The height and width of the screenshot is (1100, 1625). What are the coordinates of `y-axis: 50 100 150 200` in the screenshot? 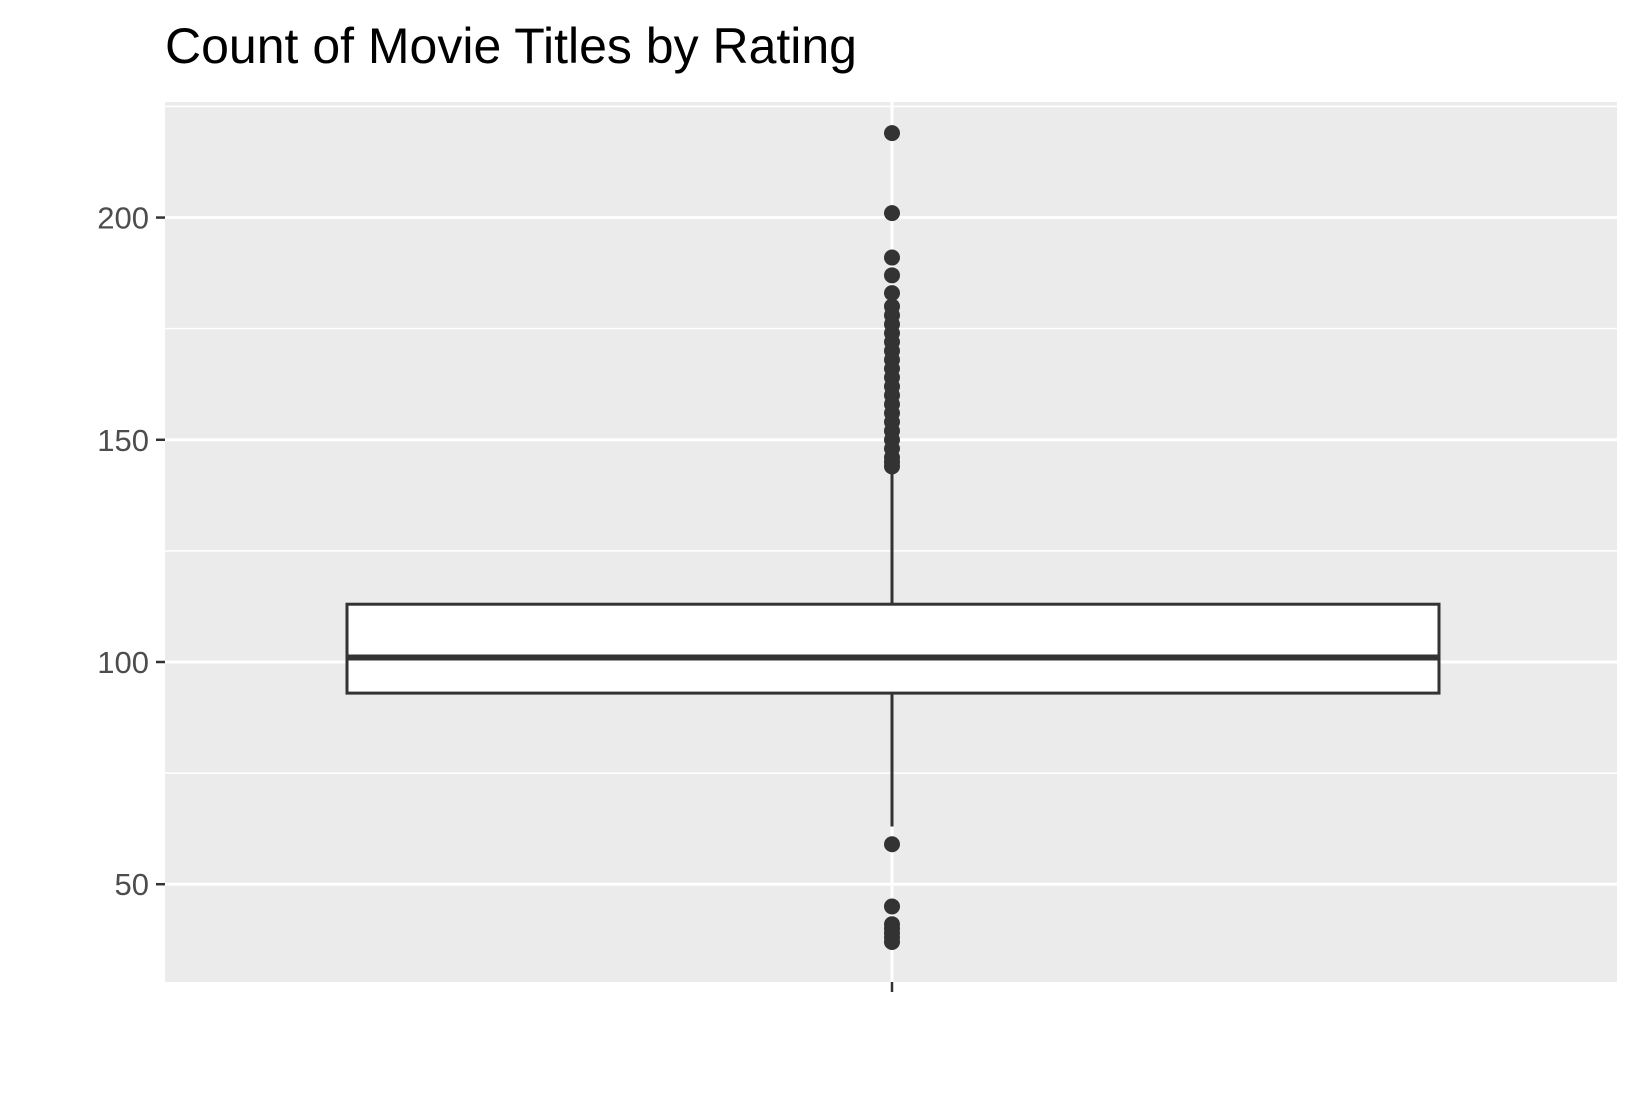 It's located at (131, 551).